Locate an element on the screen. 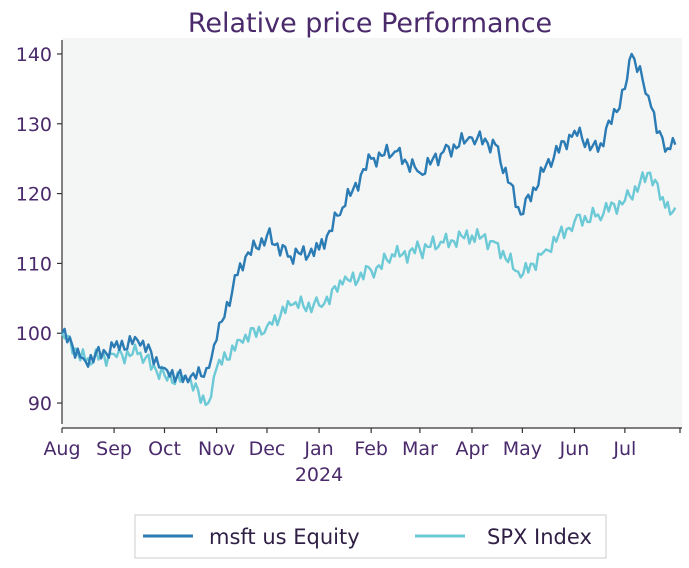 Image resolution: width=689 pixels, height=568 pixels. x-tick-label: Jan is located at coordinates (318, 449).